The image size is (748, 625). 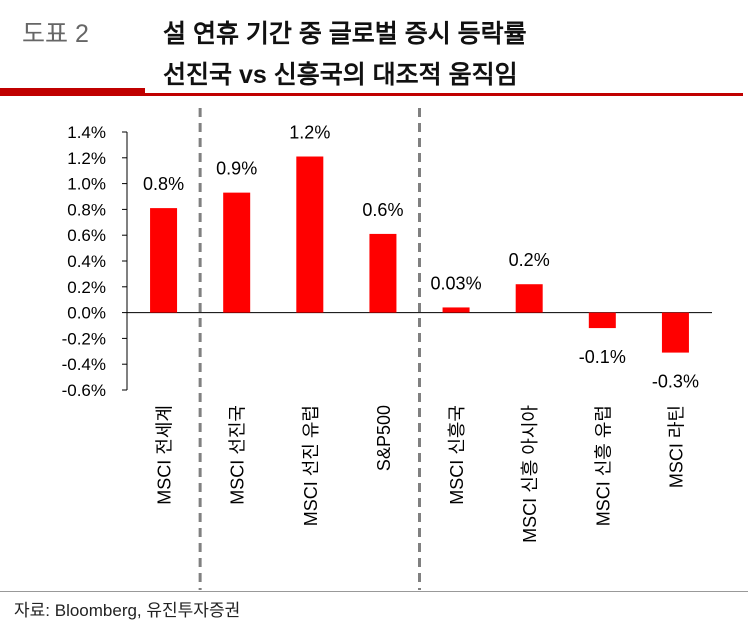 I want to click on y-tick-label: 1.2%, so click(x=86, y=158).